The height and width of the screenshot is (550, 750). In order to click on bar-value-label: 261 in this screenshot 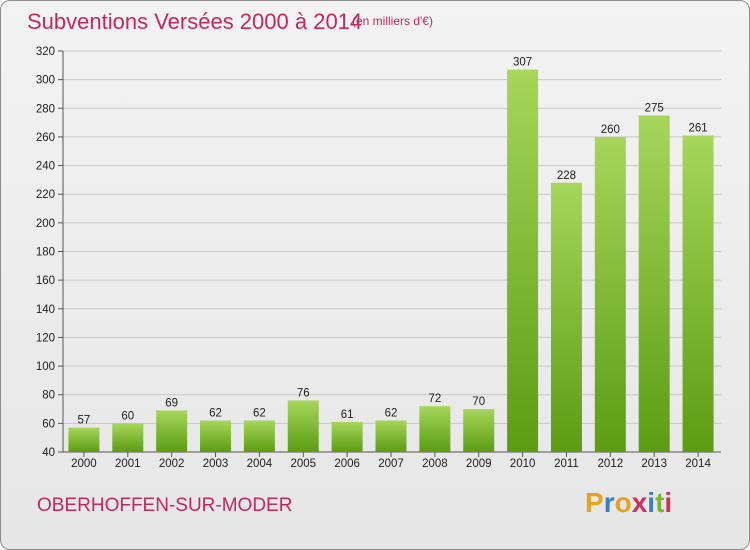, I will do `click(697, 128)`.